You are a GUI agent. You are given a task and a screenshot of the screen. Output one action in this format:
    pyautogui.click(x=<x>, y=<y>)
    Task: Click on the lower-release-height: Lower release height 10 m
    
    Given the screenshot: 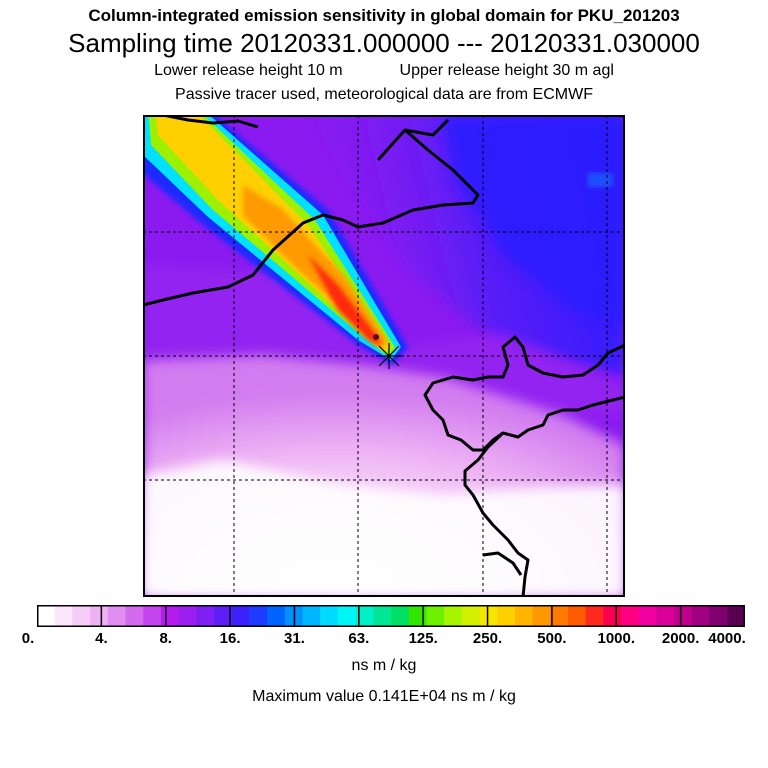 What is the action you would take?
    pyautogui.click(x=248, y=70)
    